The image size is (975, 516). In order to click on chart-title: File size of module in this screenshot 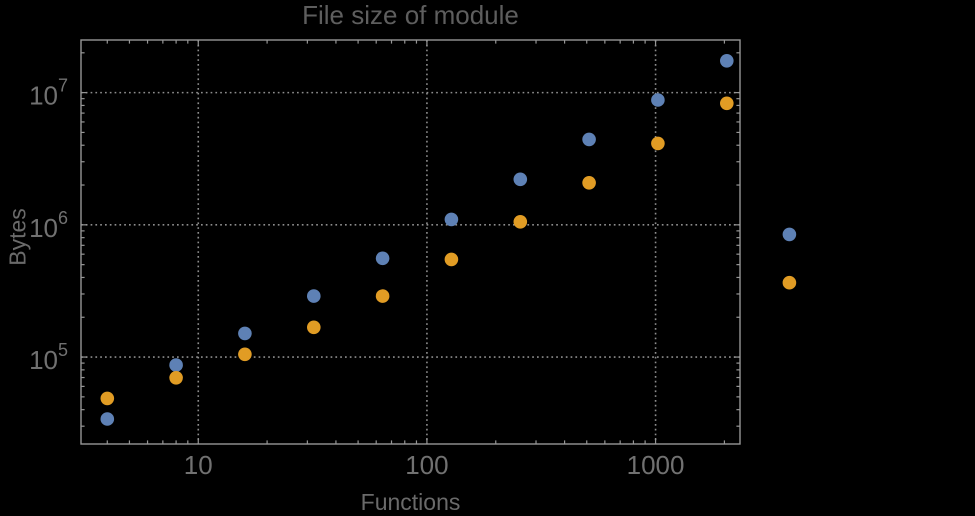, I will do `click(410, 15)`.